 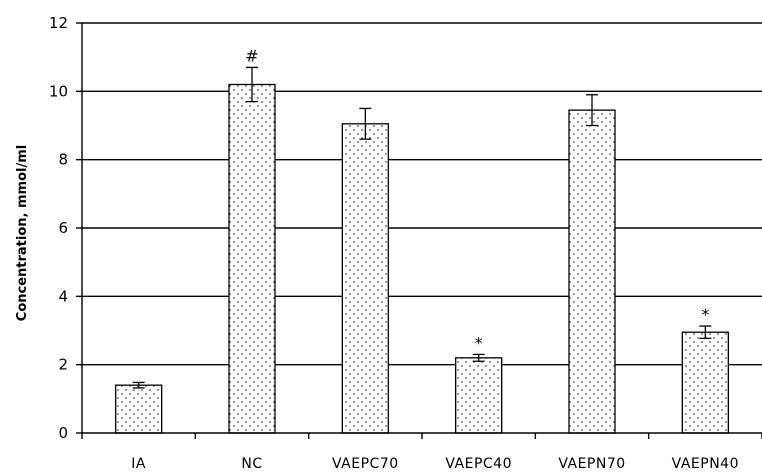 I want to click on bar-group-vaepc70, so click(x=365, y=270).